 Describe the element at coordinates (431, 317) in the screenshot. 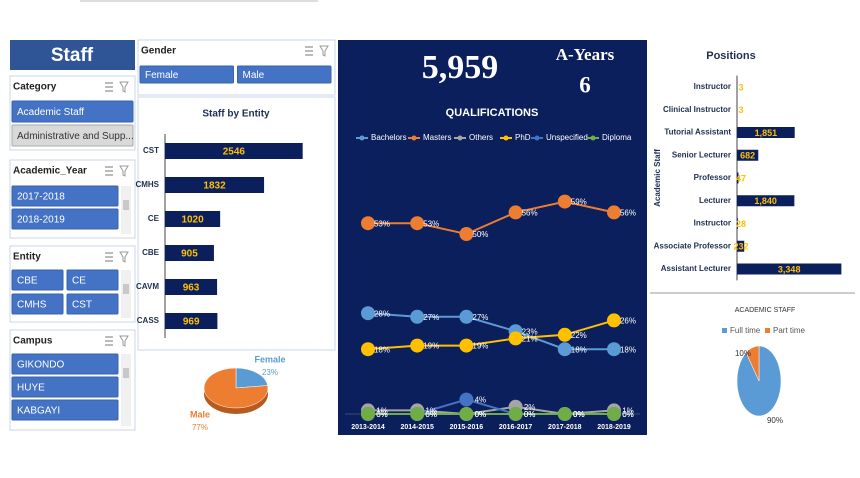

I see `value-label: 27%` at that location.